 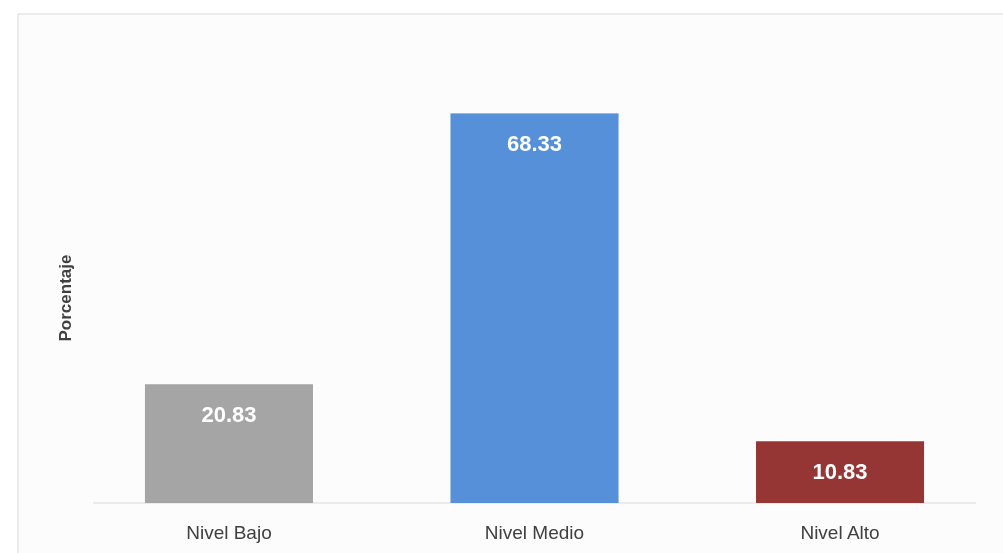 I want to click on x-tick-label: Nivel Medio, so click(x=534, y=532).